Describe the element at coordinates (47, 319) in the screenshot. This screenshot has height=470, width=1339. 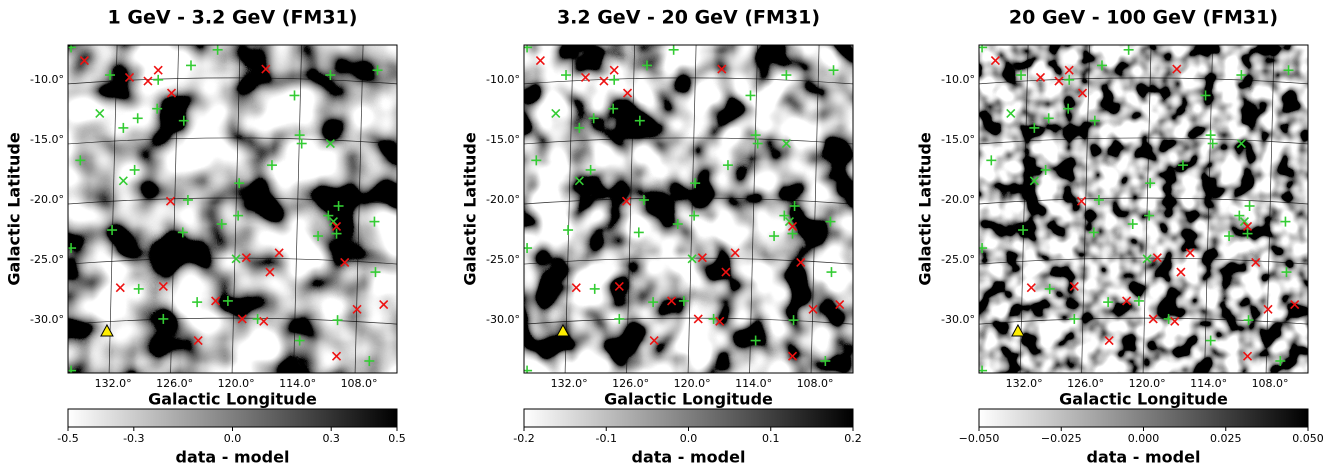
I see `y-tick-label: -30.0°` at that location.